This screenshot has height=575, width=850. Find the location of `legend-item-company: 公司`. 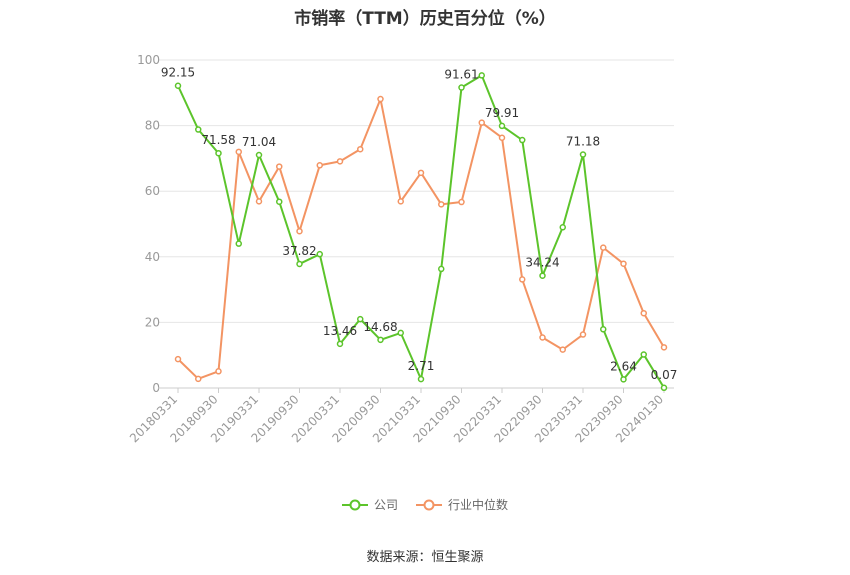

legend-item-company: 公司 is located at coordinates (369, 504).